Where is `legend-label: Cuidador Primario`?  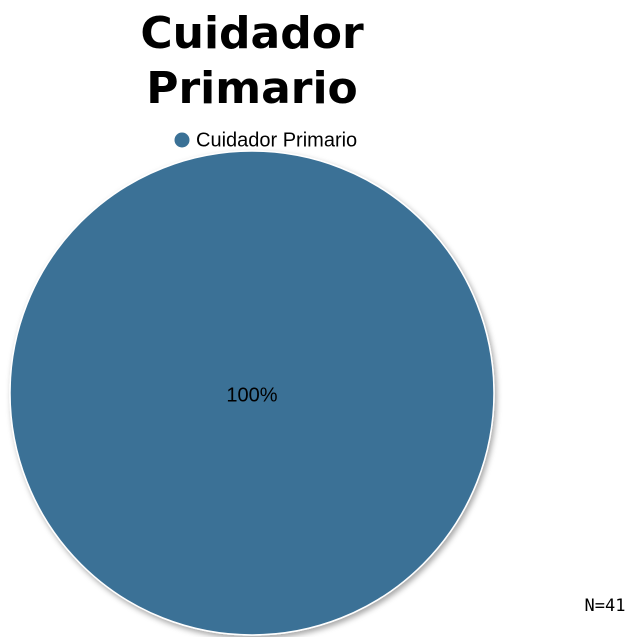 legend-label: Cuidador Primario is located at coordinates (276, 140).